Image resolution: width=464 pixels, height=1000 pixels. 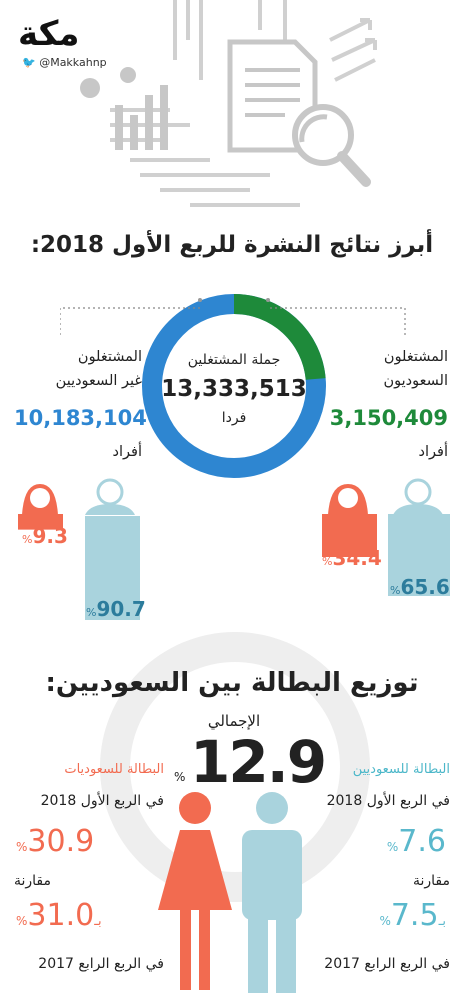 I want to click on saudi-label: المشتغلون السعوديون, so click(x=416, y=369).